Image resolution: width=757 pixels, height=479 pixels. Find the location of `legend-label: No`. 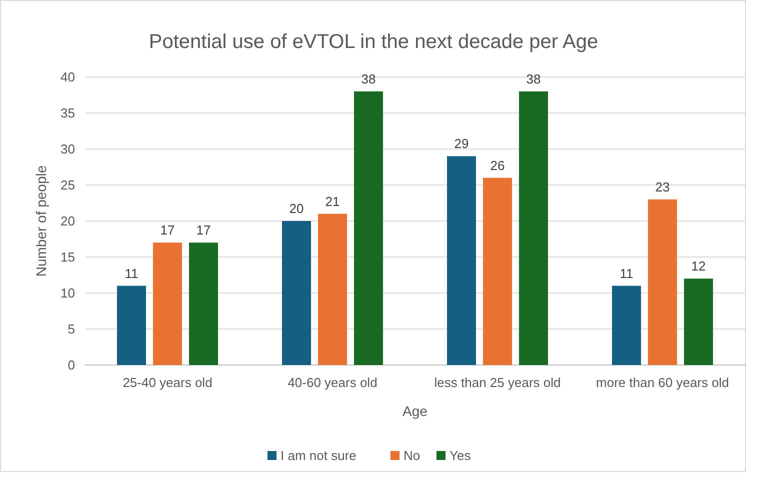

legend-label: No is located at coordinates (412, 455).